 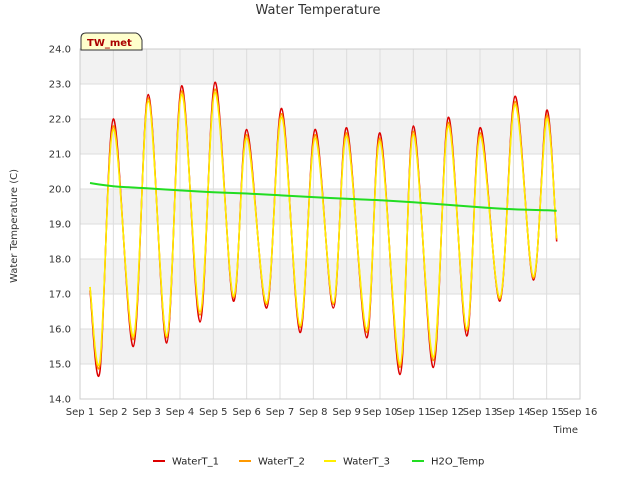 What do you see at coordinates (446, 412) in the screenshot?
I see `x-tick-label: Sep 12` at bounding box center [446, 412].